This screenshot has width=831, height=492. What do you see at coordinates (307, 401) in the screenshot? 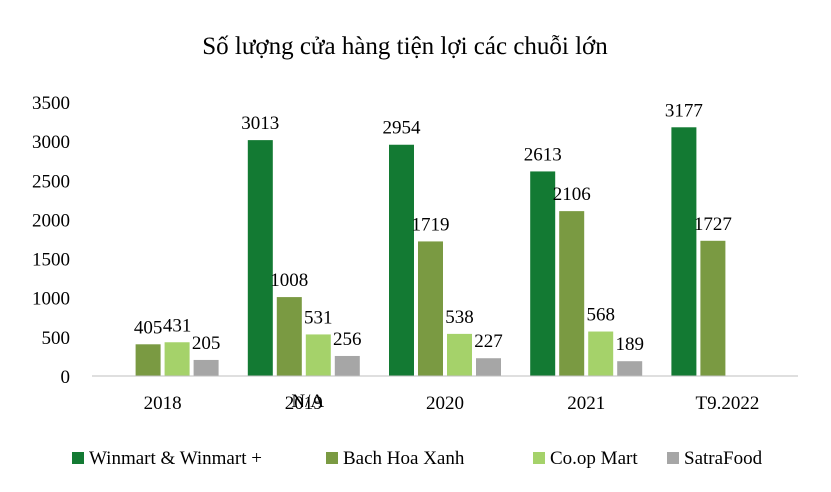
I see `annotation-label: N/A` at bounding box center [307, 401].